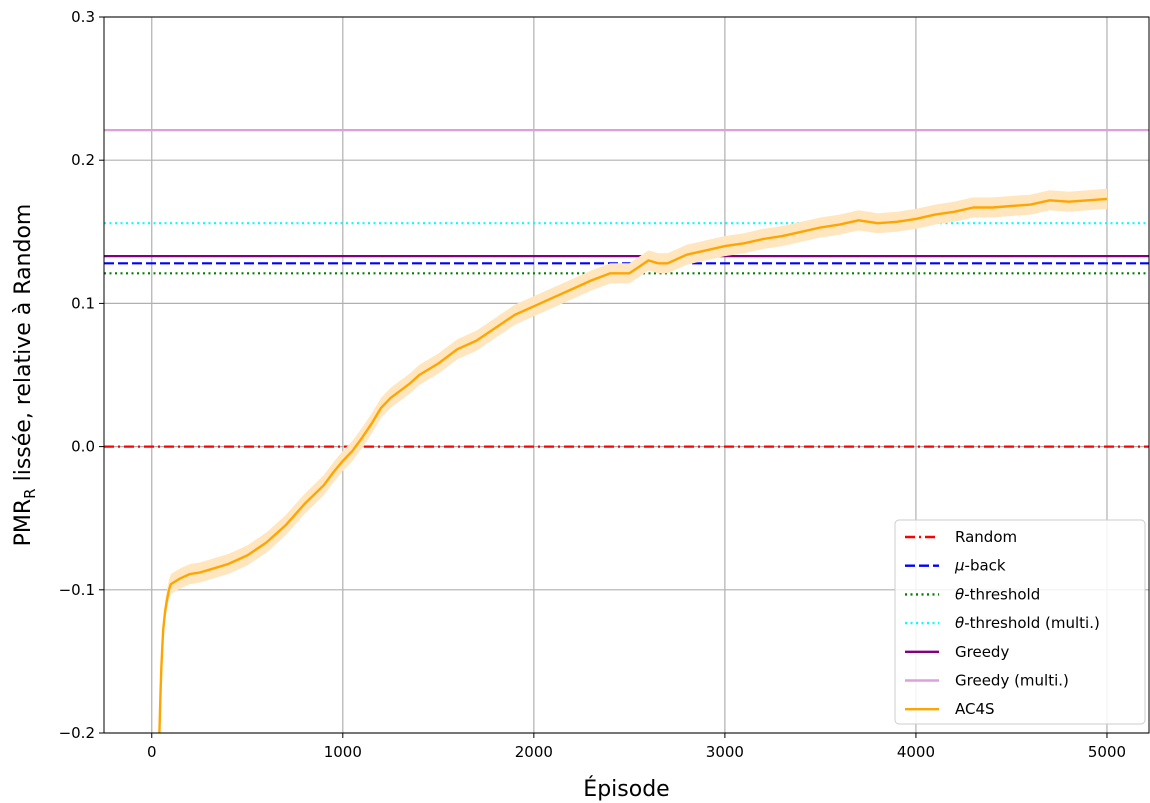 The image size is (1150, 803). I want to click on y-tick-label: −0.1, so click(77, 590).